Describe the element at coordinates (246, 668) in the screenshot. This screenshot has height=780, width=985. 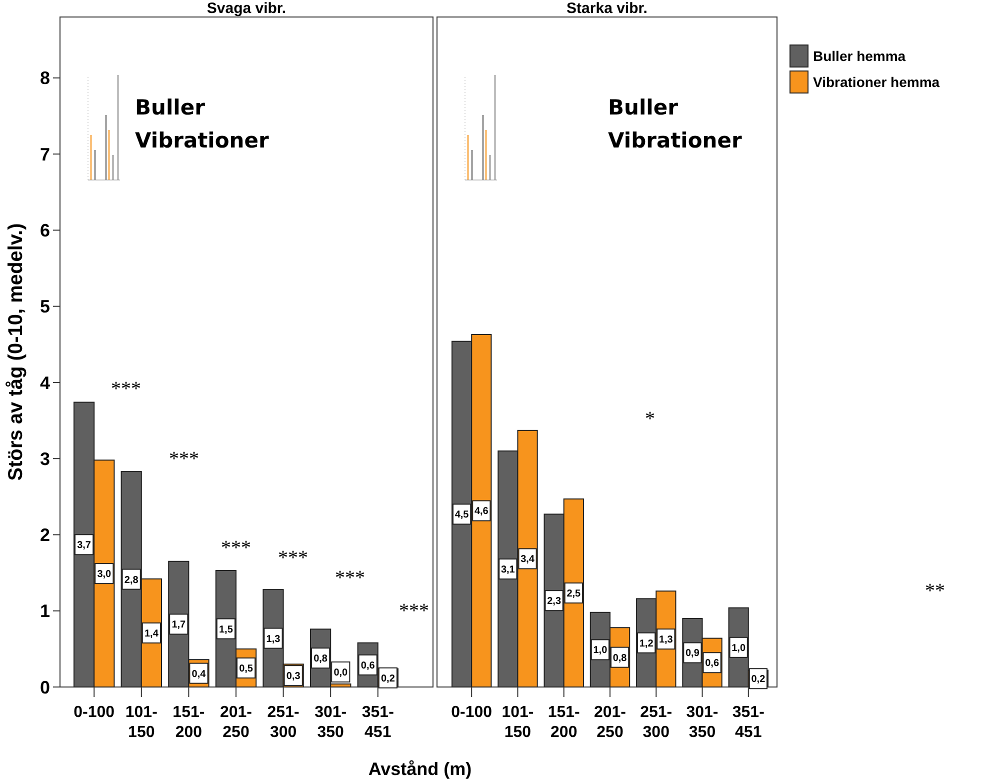
I see `data-label: 0,5` at that location.